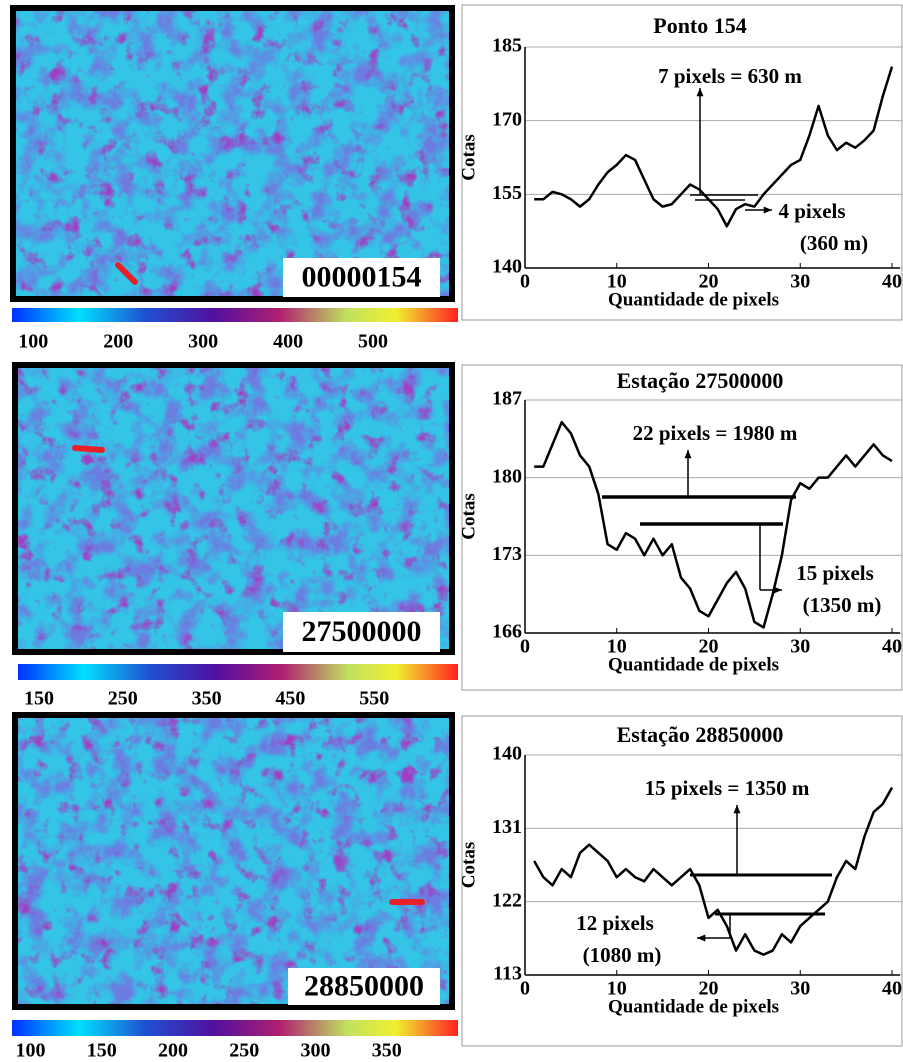  I want to click on station-label: 28850000, so click(364, 985).